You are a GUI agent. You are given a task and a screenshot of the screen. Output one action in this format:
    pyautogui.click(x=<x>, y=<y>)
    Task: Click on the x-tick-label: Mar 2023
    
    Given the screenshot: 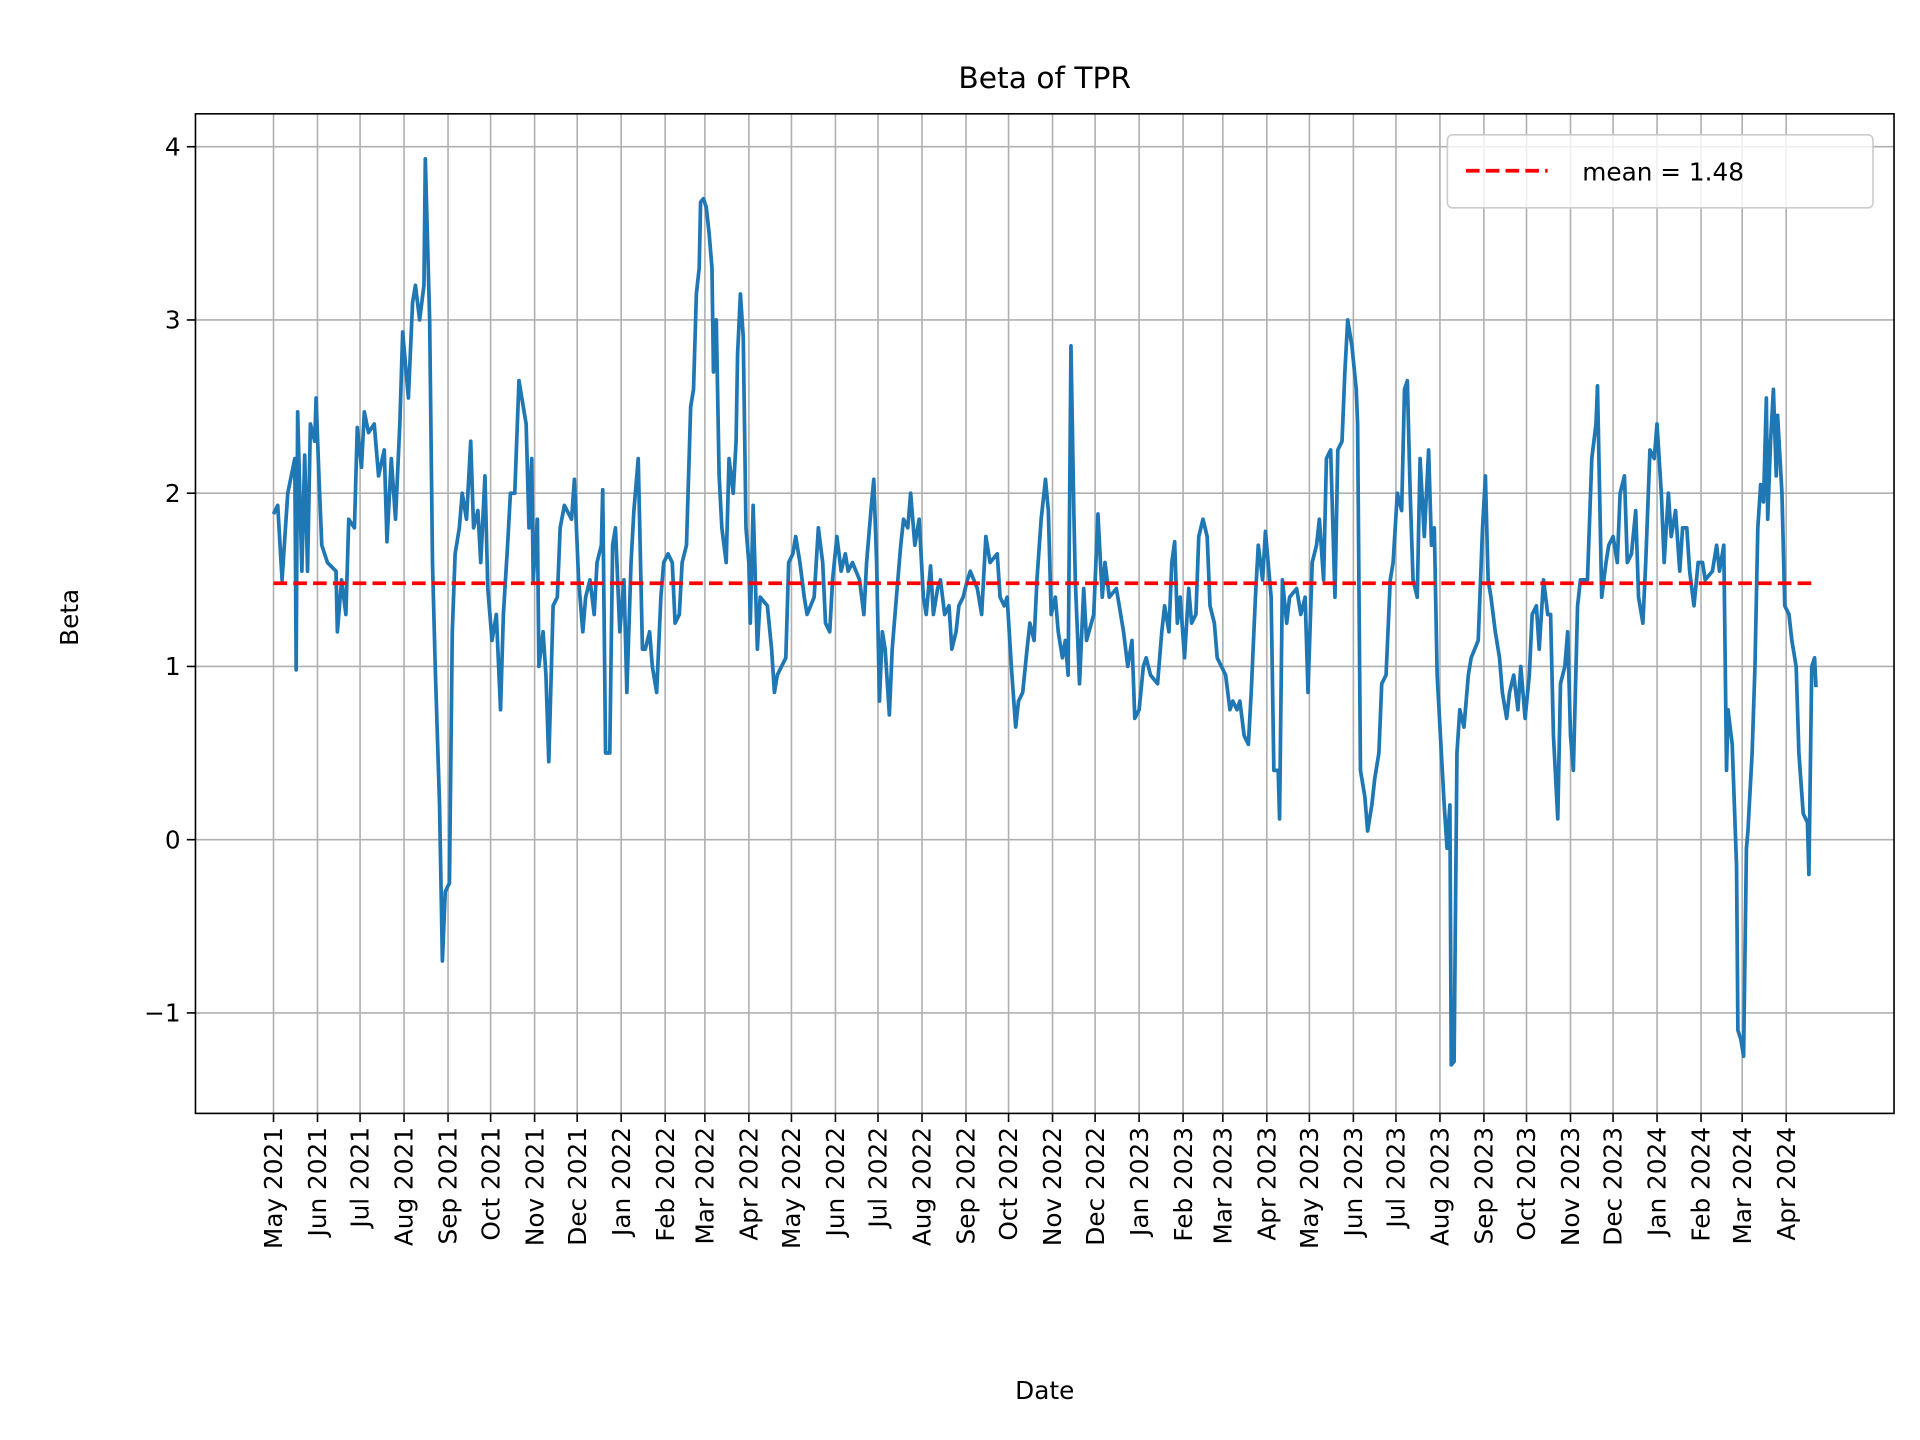 What is the action you would take?
    pyautogui.click(x=1222, y=1185)
    